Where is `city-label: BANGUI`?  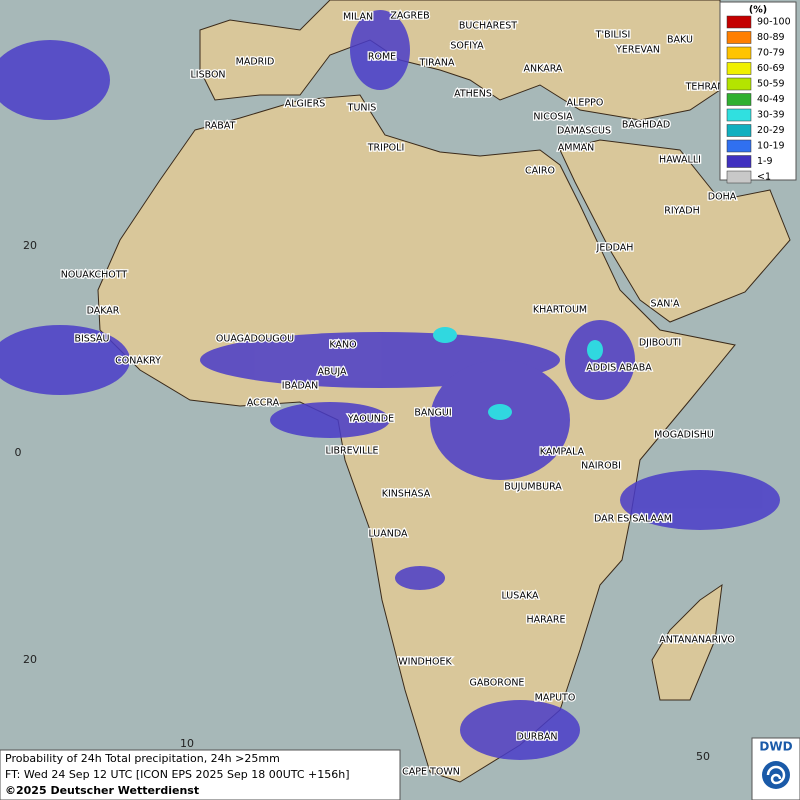
city-label: BANGUI is located at coordinates (432, 413).